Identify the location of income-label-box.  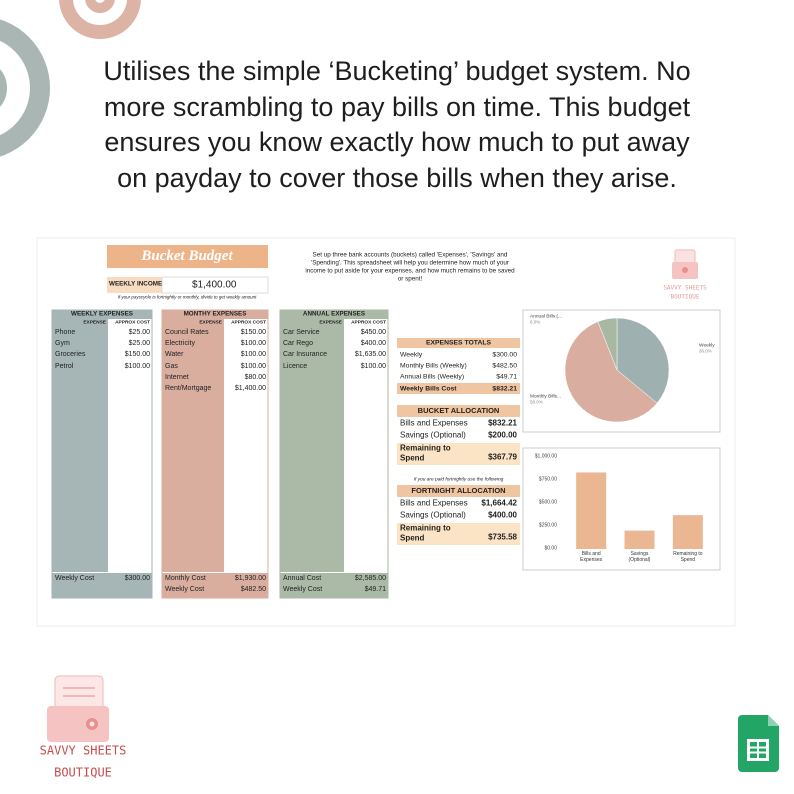
(134, 285).